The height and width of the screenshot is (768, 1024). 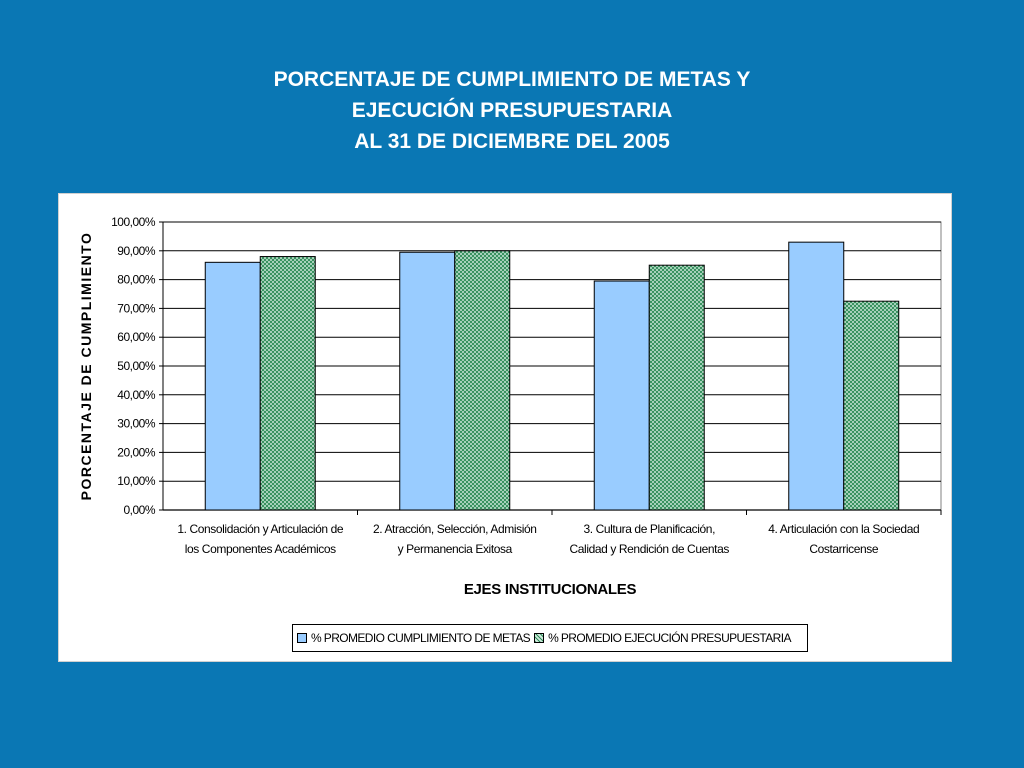 I want to click on legend-item-ejecucion: % PROMEDIO EJECUCIÓN PRESUPUESTARIA, so click(x=662, y=638).